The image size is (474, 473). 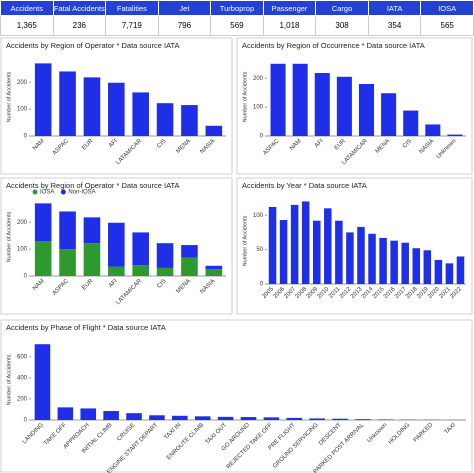 What do you see at coordinates (237, 25) in the screenshot?
I see `stat-value: 569` at bounding box center [237, 25].